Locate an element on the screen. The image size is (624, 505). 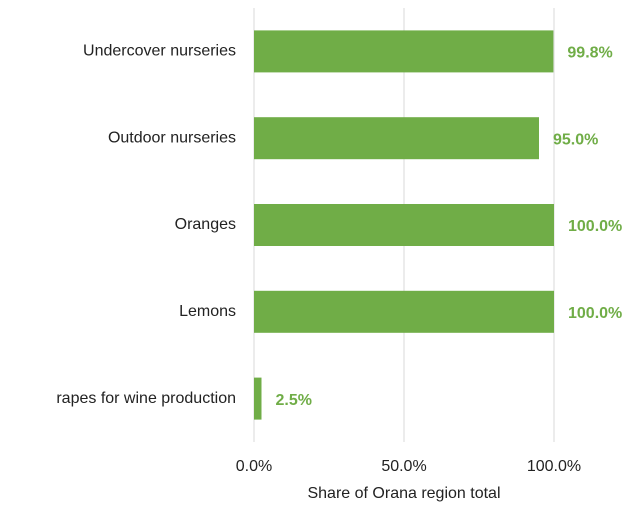
y-tick-label: rapes for wine production is located at coordinates (146, 398).